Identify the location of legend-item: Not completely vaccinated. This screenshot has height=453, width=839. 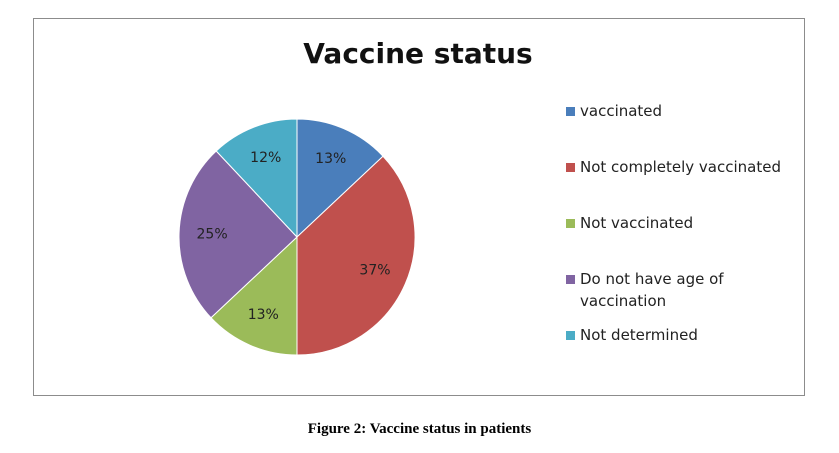
(681, 167).